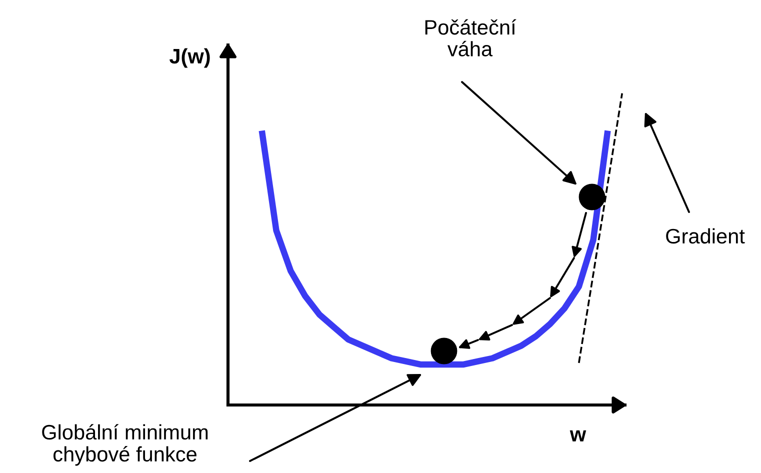 This screenshot has width=761, height=473. What do you see at coordinates (189, 58) in the screenshot?
I see `y-axis-title: J(w)` at bounding box center [189, 58].